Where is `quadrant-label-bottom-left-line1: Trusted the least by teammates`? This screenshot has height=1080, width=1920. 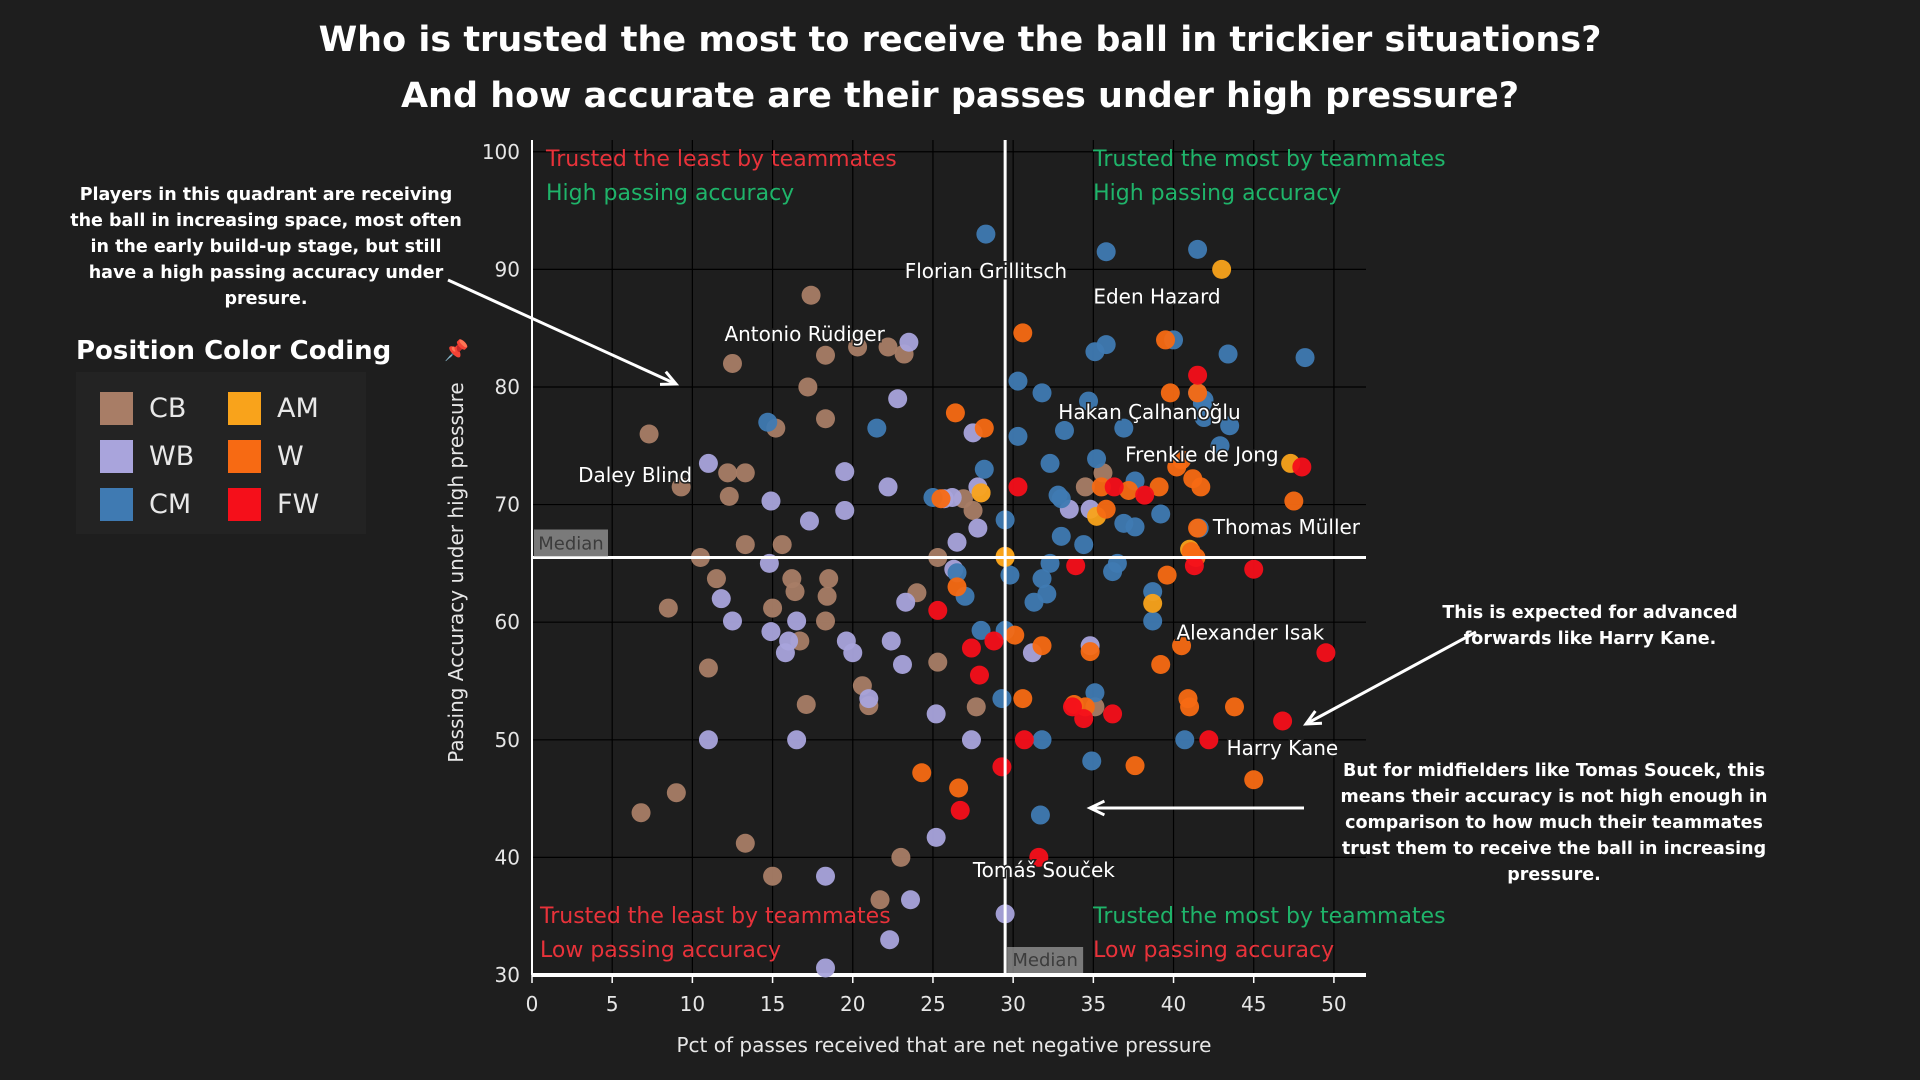 quadrant-label-bottom-left-line1: Trusted the least by teammates is located at coordinates (715, 916).